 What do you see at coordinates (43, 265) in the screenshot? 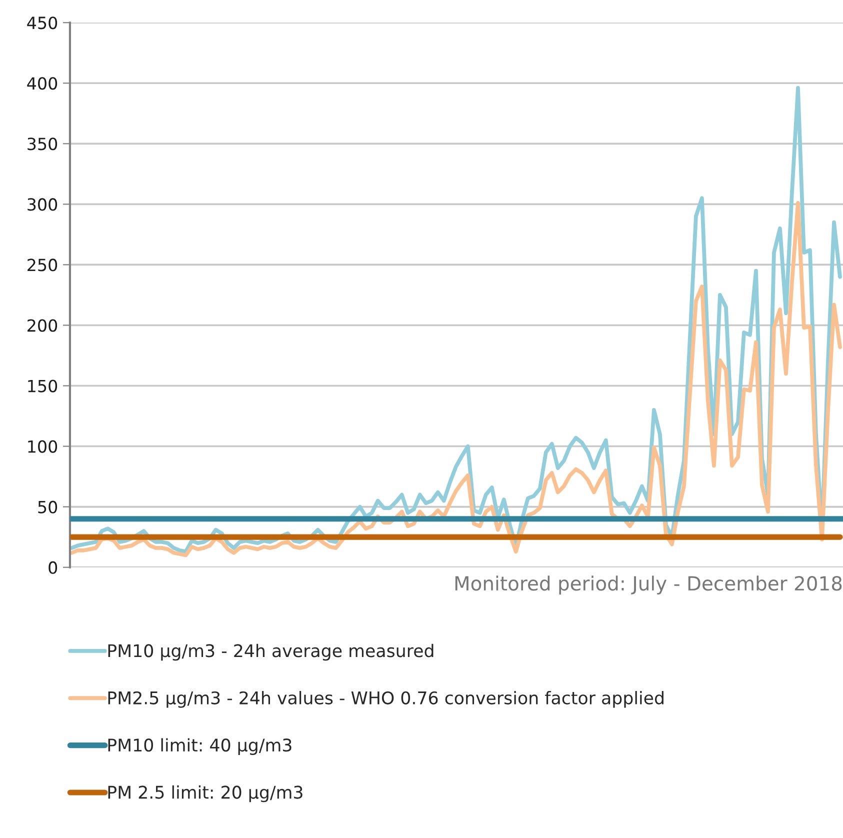
I see `y-tick-label: 250` at bounding box center [43, 265].